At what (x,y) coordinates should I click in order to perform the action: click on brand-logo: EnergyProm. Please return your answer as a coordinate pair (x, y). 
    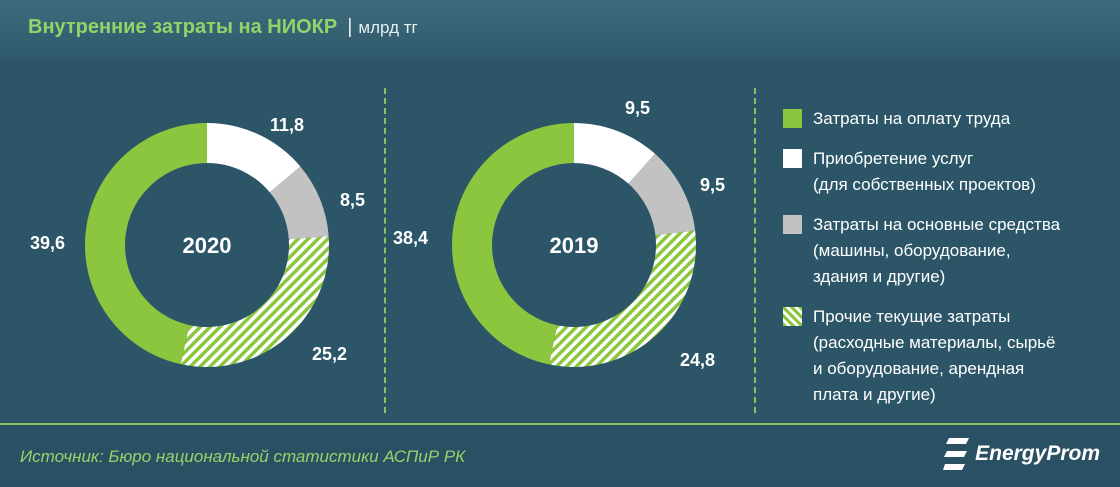
    Looking at the image, I should click on (1021, 454).